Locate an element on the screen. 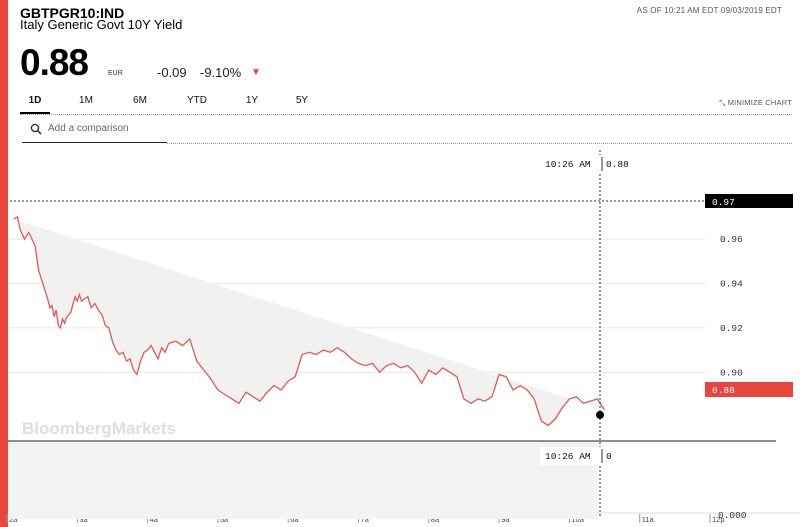 Image resolution: width=800 pixels, height=527 pixels. crosshair-dot is located at coordinates (600, 414).